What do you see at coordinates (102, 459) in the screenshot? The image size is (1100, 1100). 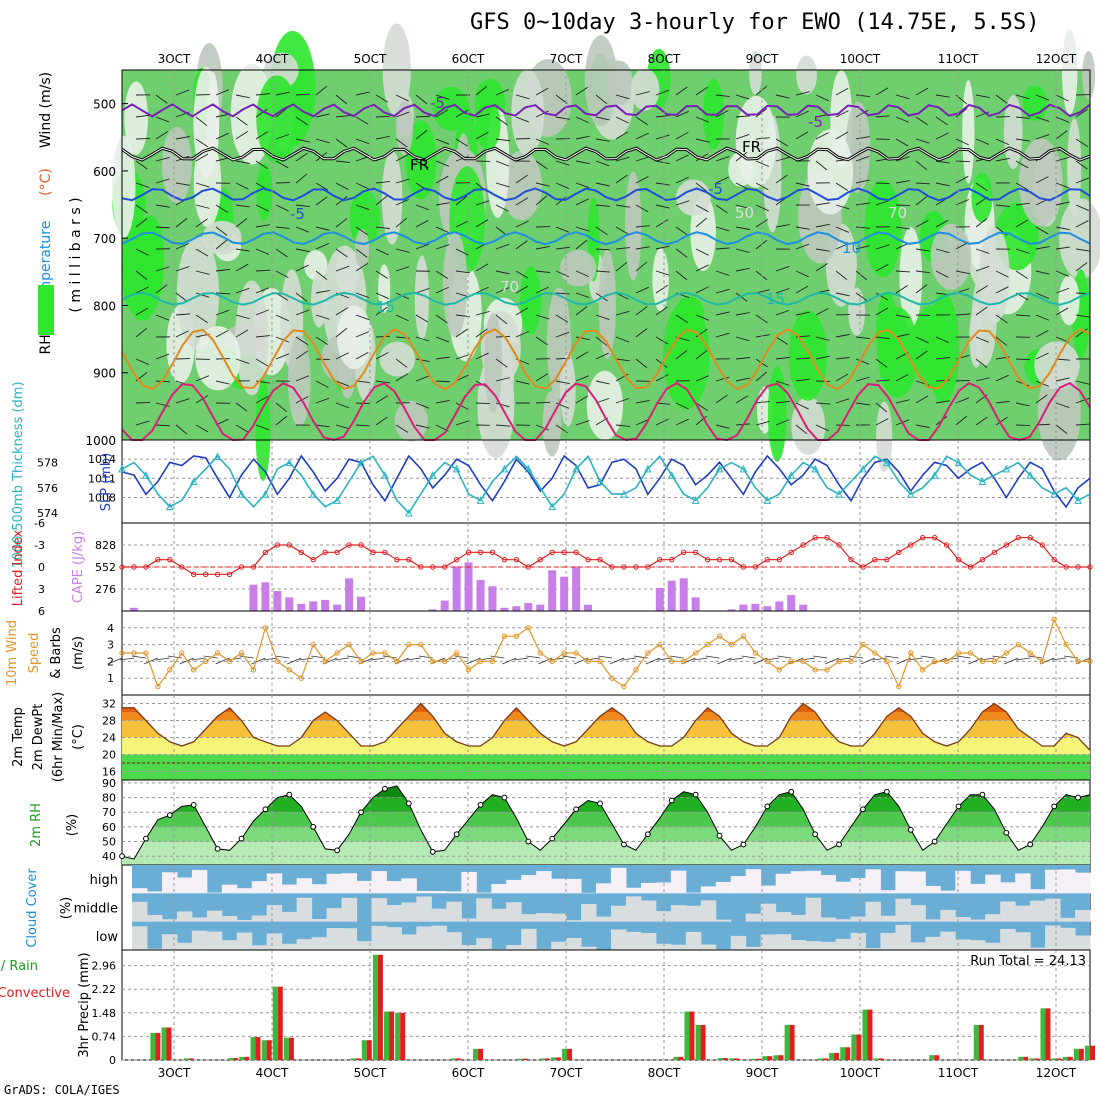 I see `slp-tick-label: 1014` at bounding box center [102, 459].